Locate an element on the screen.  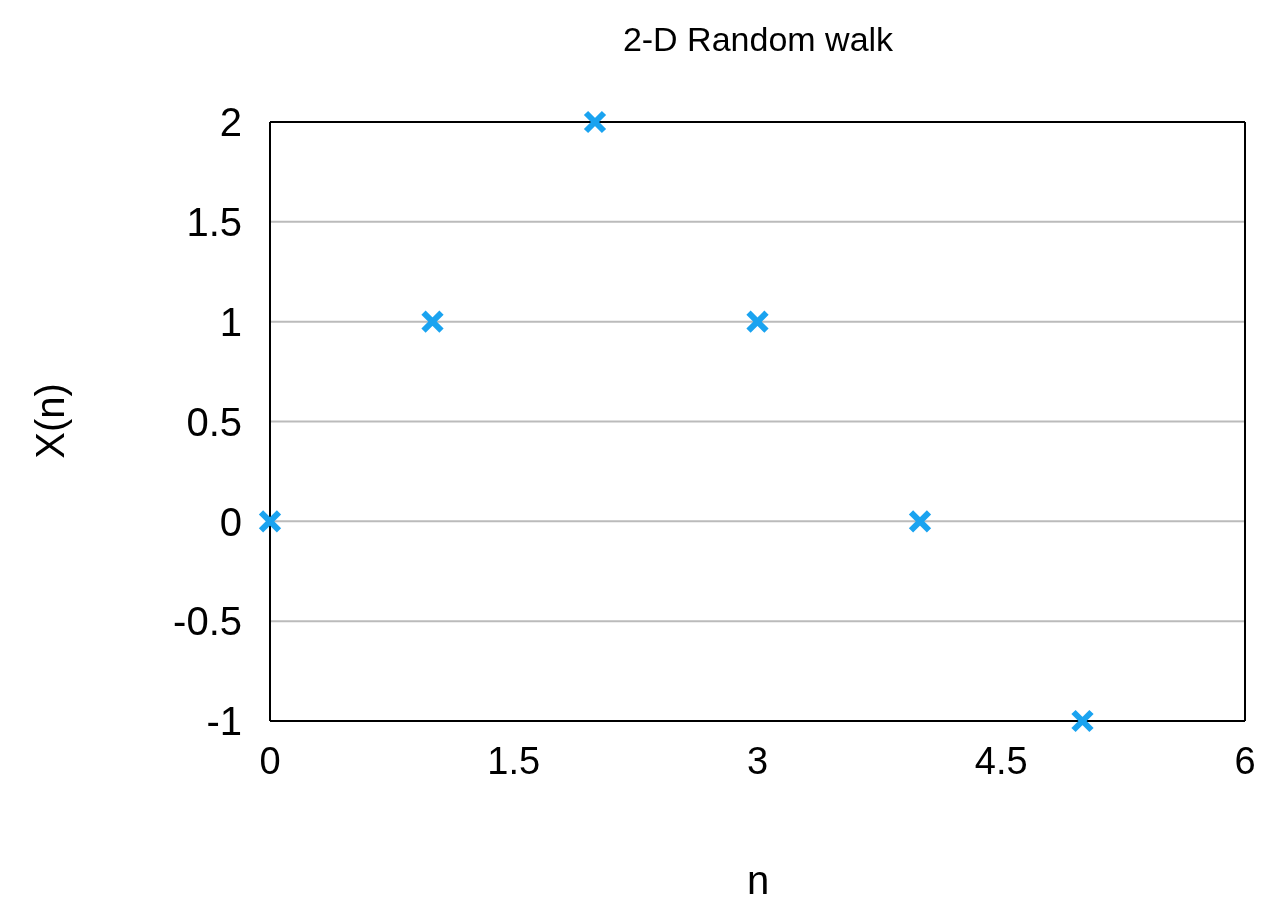
x-tick-label: 3 is located at coordinates (757, 760).